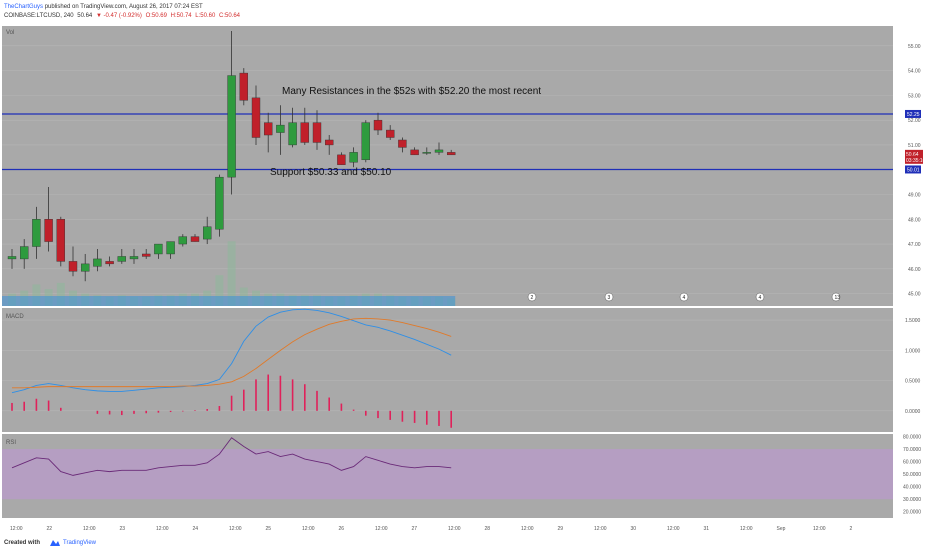  What do you see at coordinates (205, 16) in the screenshot?
I see `low-value: L:50.60` at bounding box center [205, 16].